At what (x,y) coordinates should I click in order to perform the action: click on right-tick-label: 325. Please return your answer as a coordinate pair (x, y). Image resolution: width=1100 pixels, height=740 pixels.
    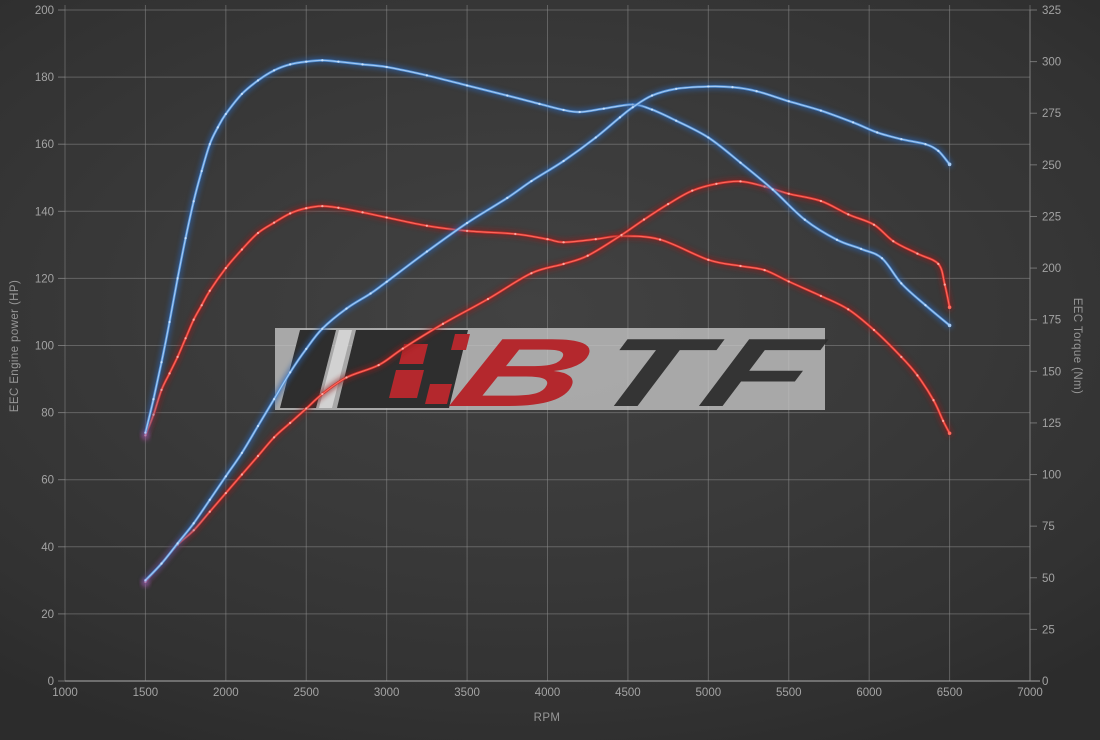
    Looking at the image, I should click on (1051, 11).